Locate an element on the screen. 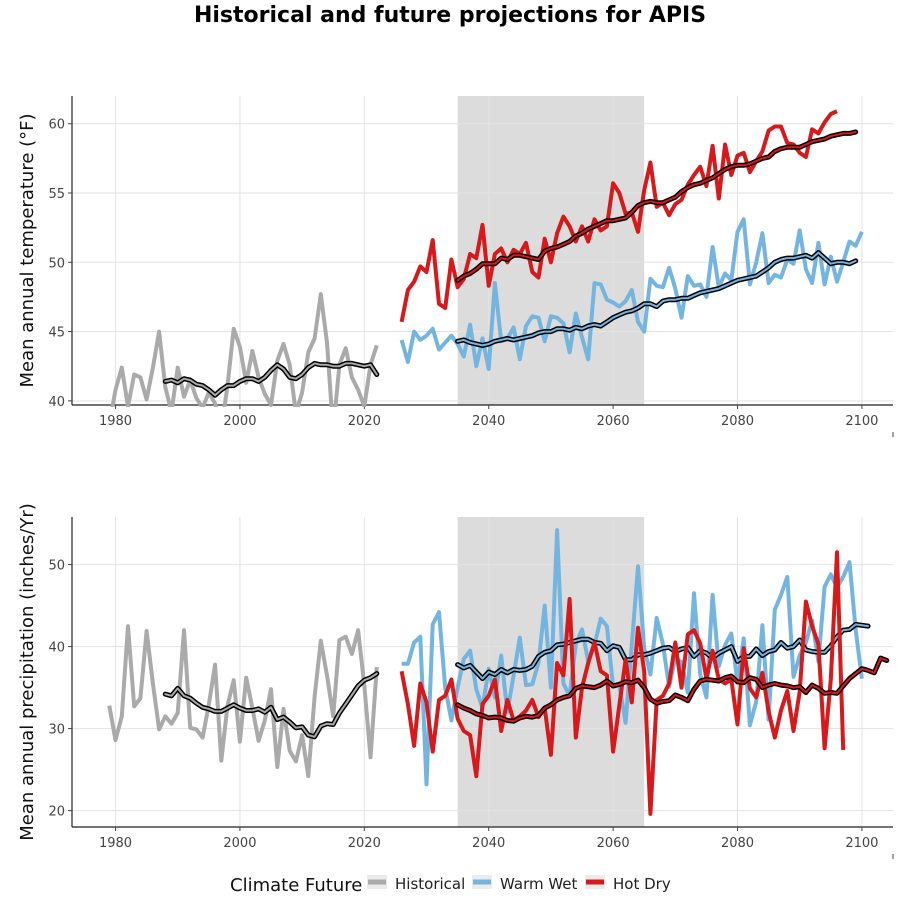 The width and height of the screenshot is (900, 900). y-axis-title: Mean annual temperature (°F) is located at coordinates (27, 250).